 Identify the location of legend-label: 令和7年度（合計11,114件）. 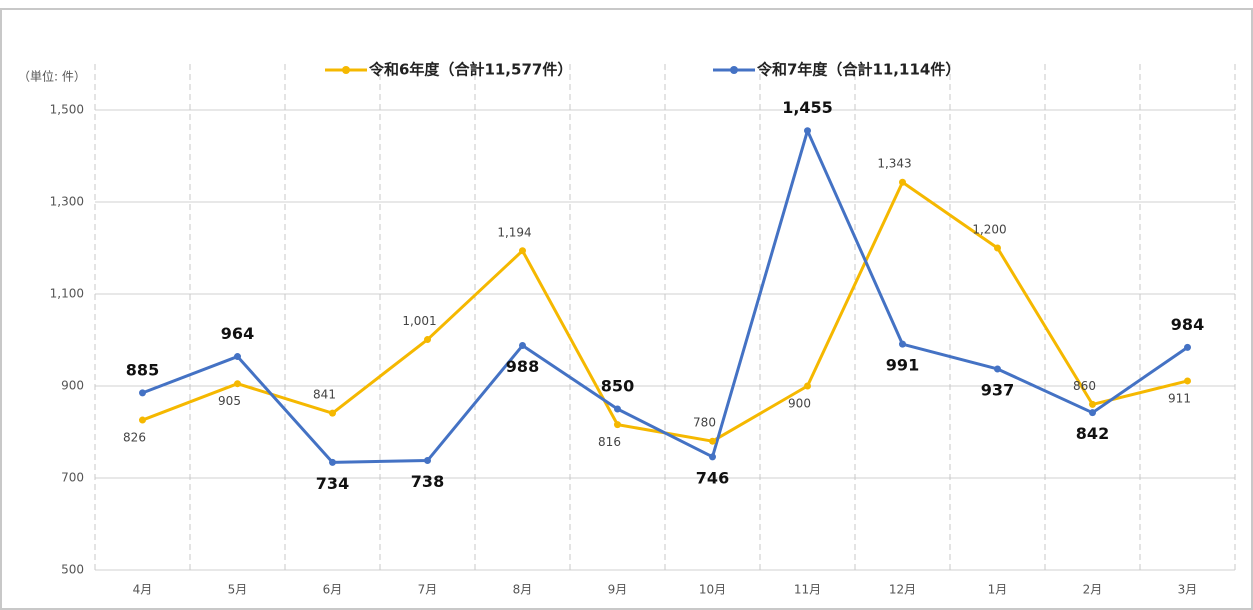
(858, 70).